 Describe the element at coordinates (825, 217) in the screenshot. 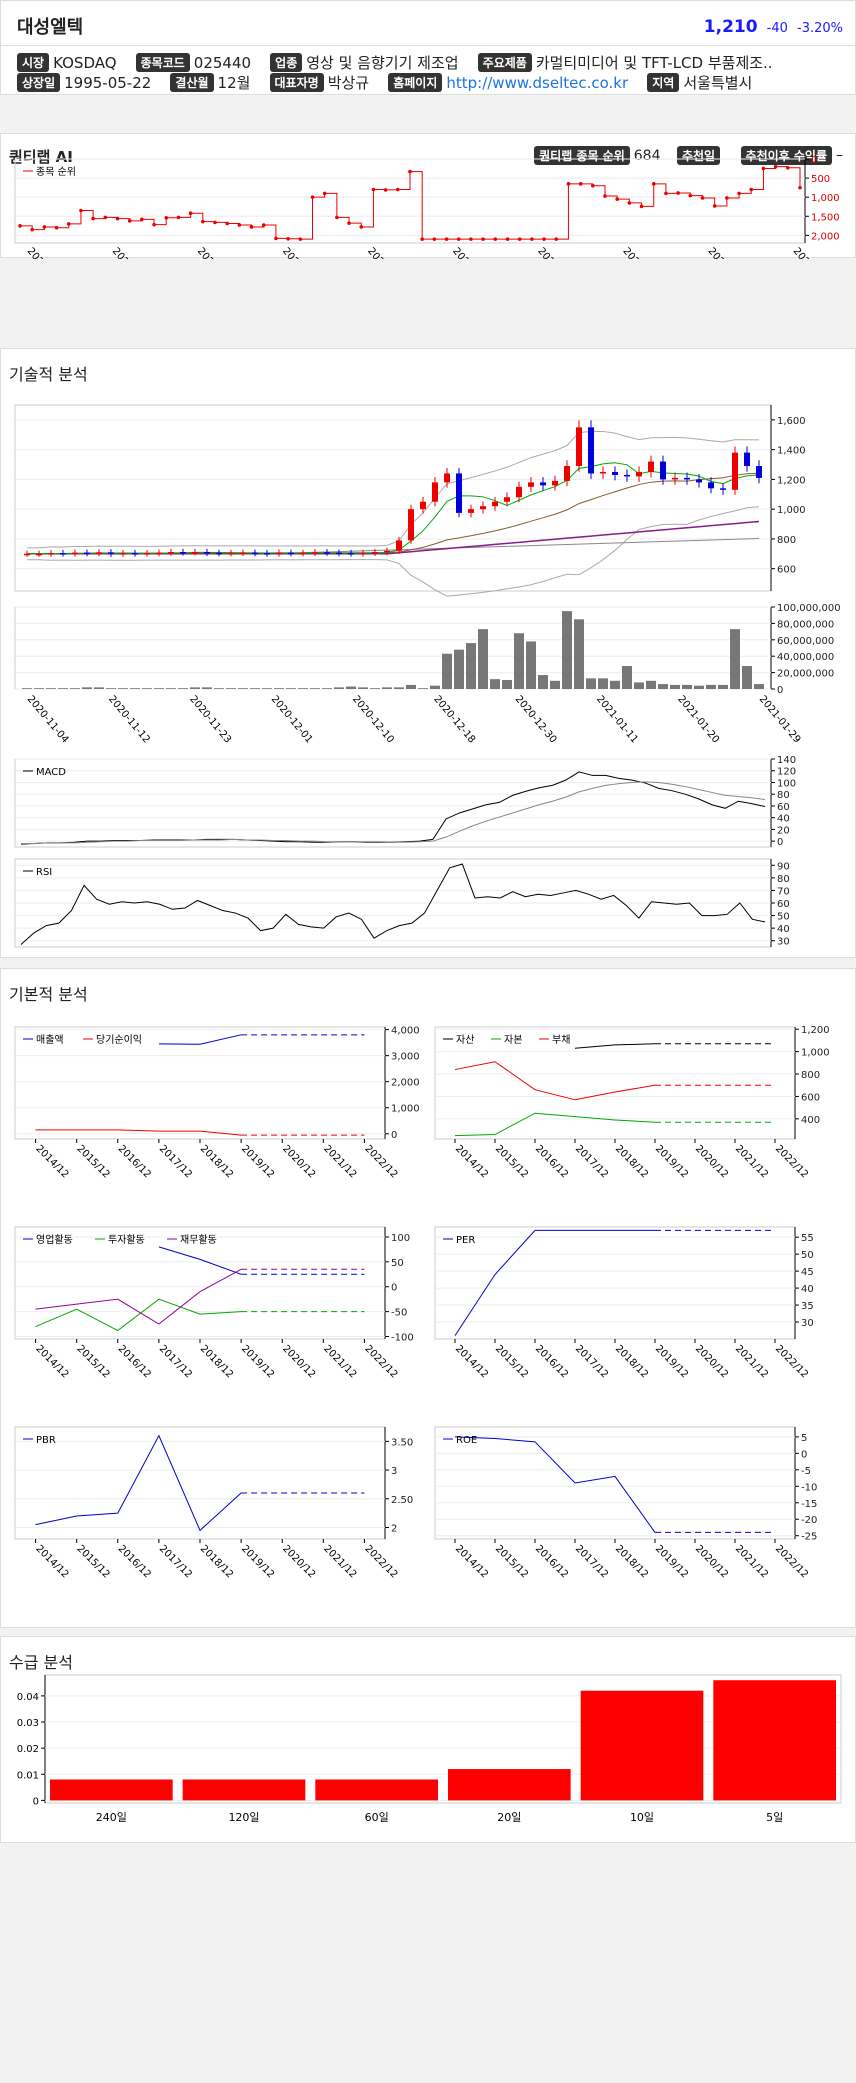

I see `rank-ytick-label: 1,500` at that location.